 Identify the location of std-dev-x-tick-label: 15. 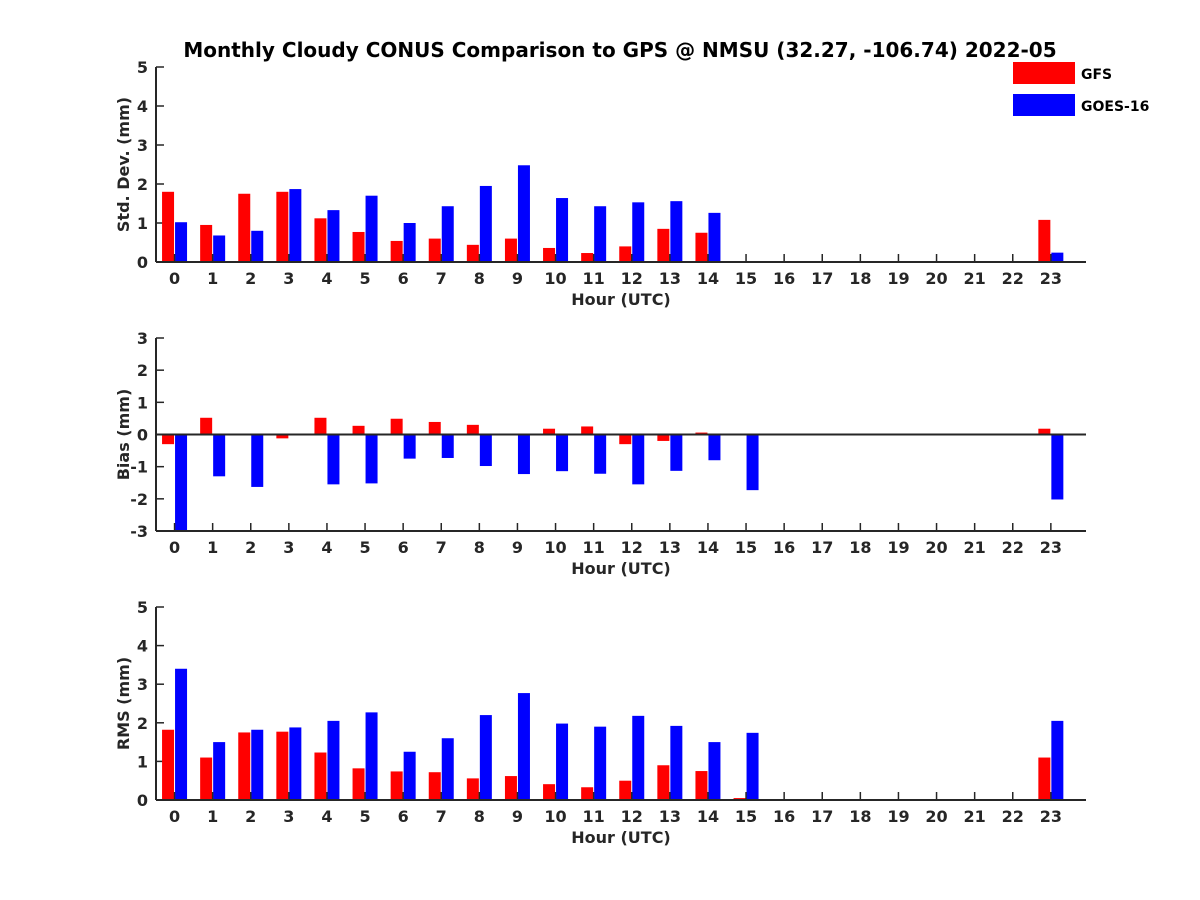
(746, 278).